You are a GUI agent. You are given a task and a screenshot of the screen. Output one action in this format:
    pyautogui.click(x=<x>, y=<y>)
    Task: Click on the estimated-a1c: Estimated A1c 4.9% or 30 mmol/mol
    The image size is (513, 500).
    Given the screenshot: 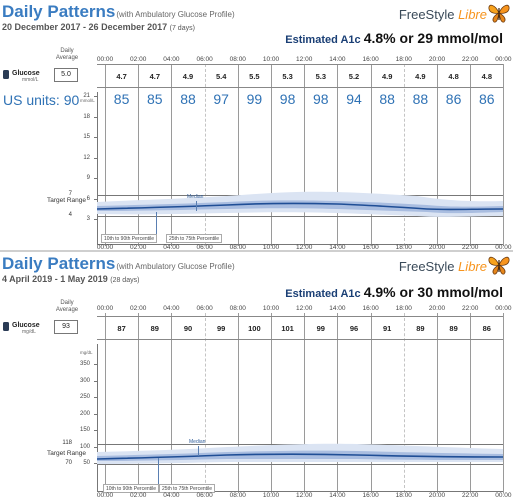 What is the action you would take?
    pyautogui.click(x=394, y=292)
    